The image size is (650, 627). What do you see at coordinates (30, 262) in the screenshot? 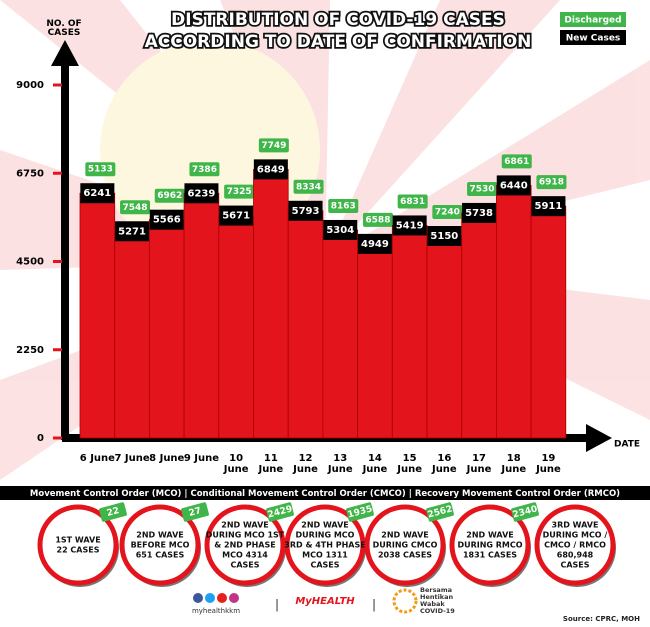
I see `y-tick-label: 4500` at bounding box center [30, 262].